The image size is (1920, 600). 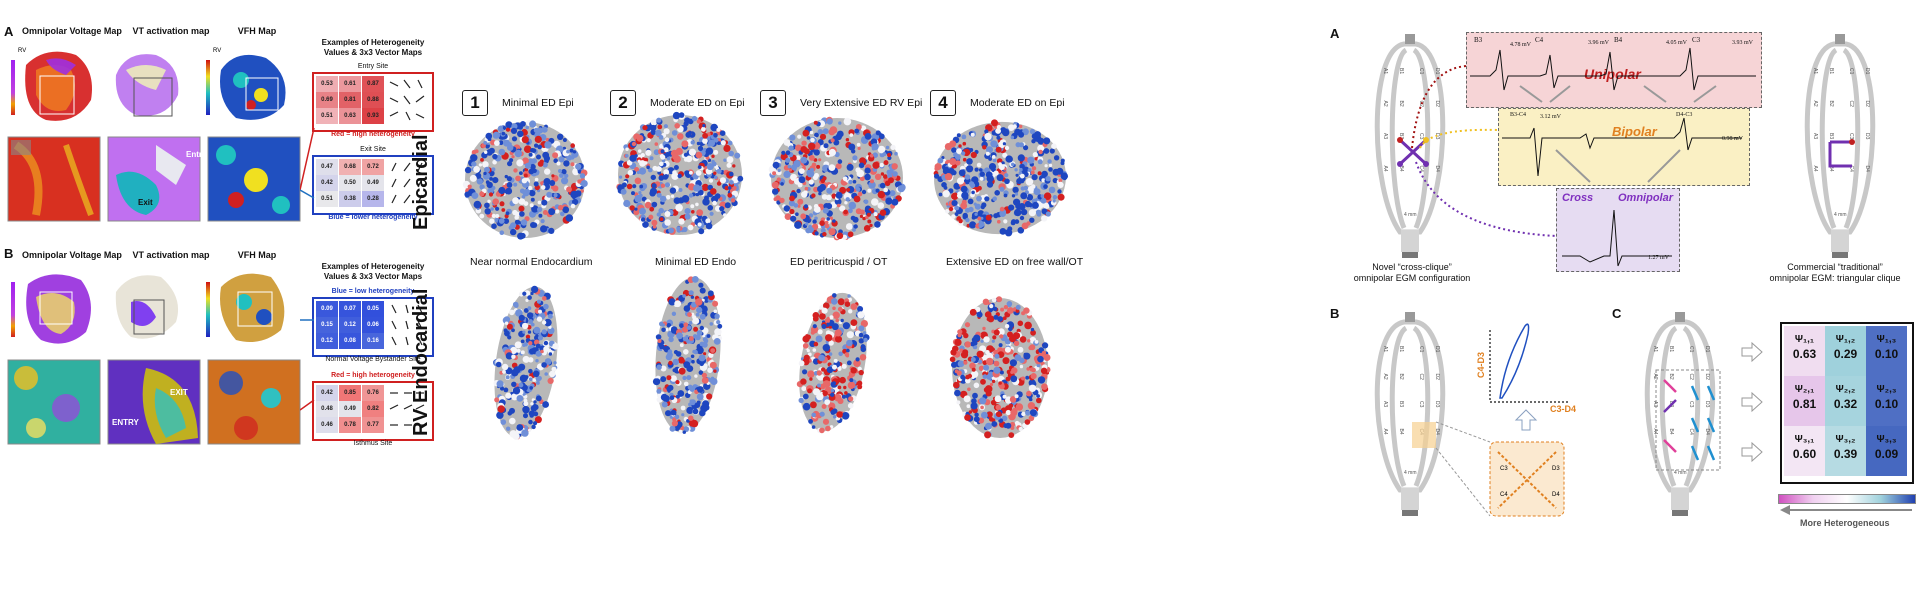 What do you see at coordinates (1578, 198) in the screenshot?
I see `cross-label: Cross` at bounding box center [1578, 198].